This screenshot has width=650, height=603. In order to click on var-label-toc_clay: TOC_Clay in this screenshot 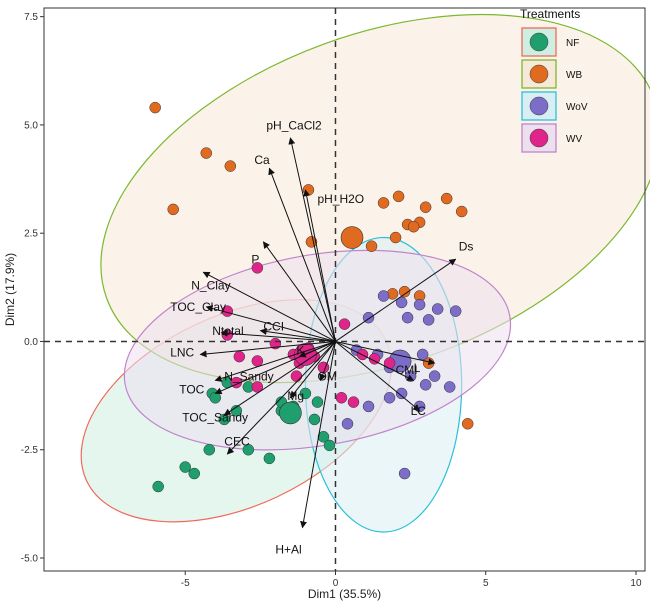, I will do `click(198, 307)`.